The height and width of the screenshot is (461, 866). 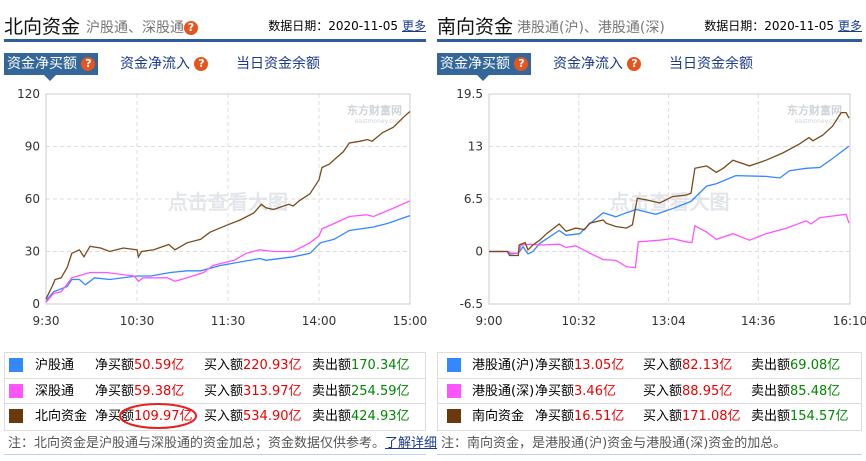 What do you see at coordinates (28, 94) in the screenshot?
I see `y-tick-label: 120` at bounding box center [28, 94].